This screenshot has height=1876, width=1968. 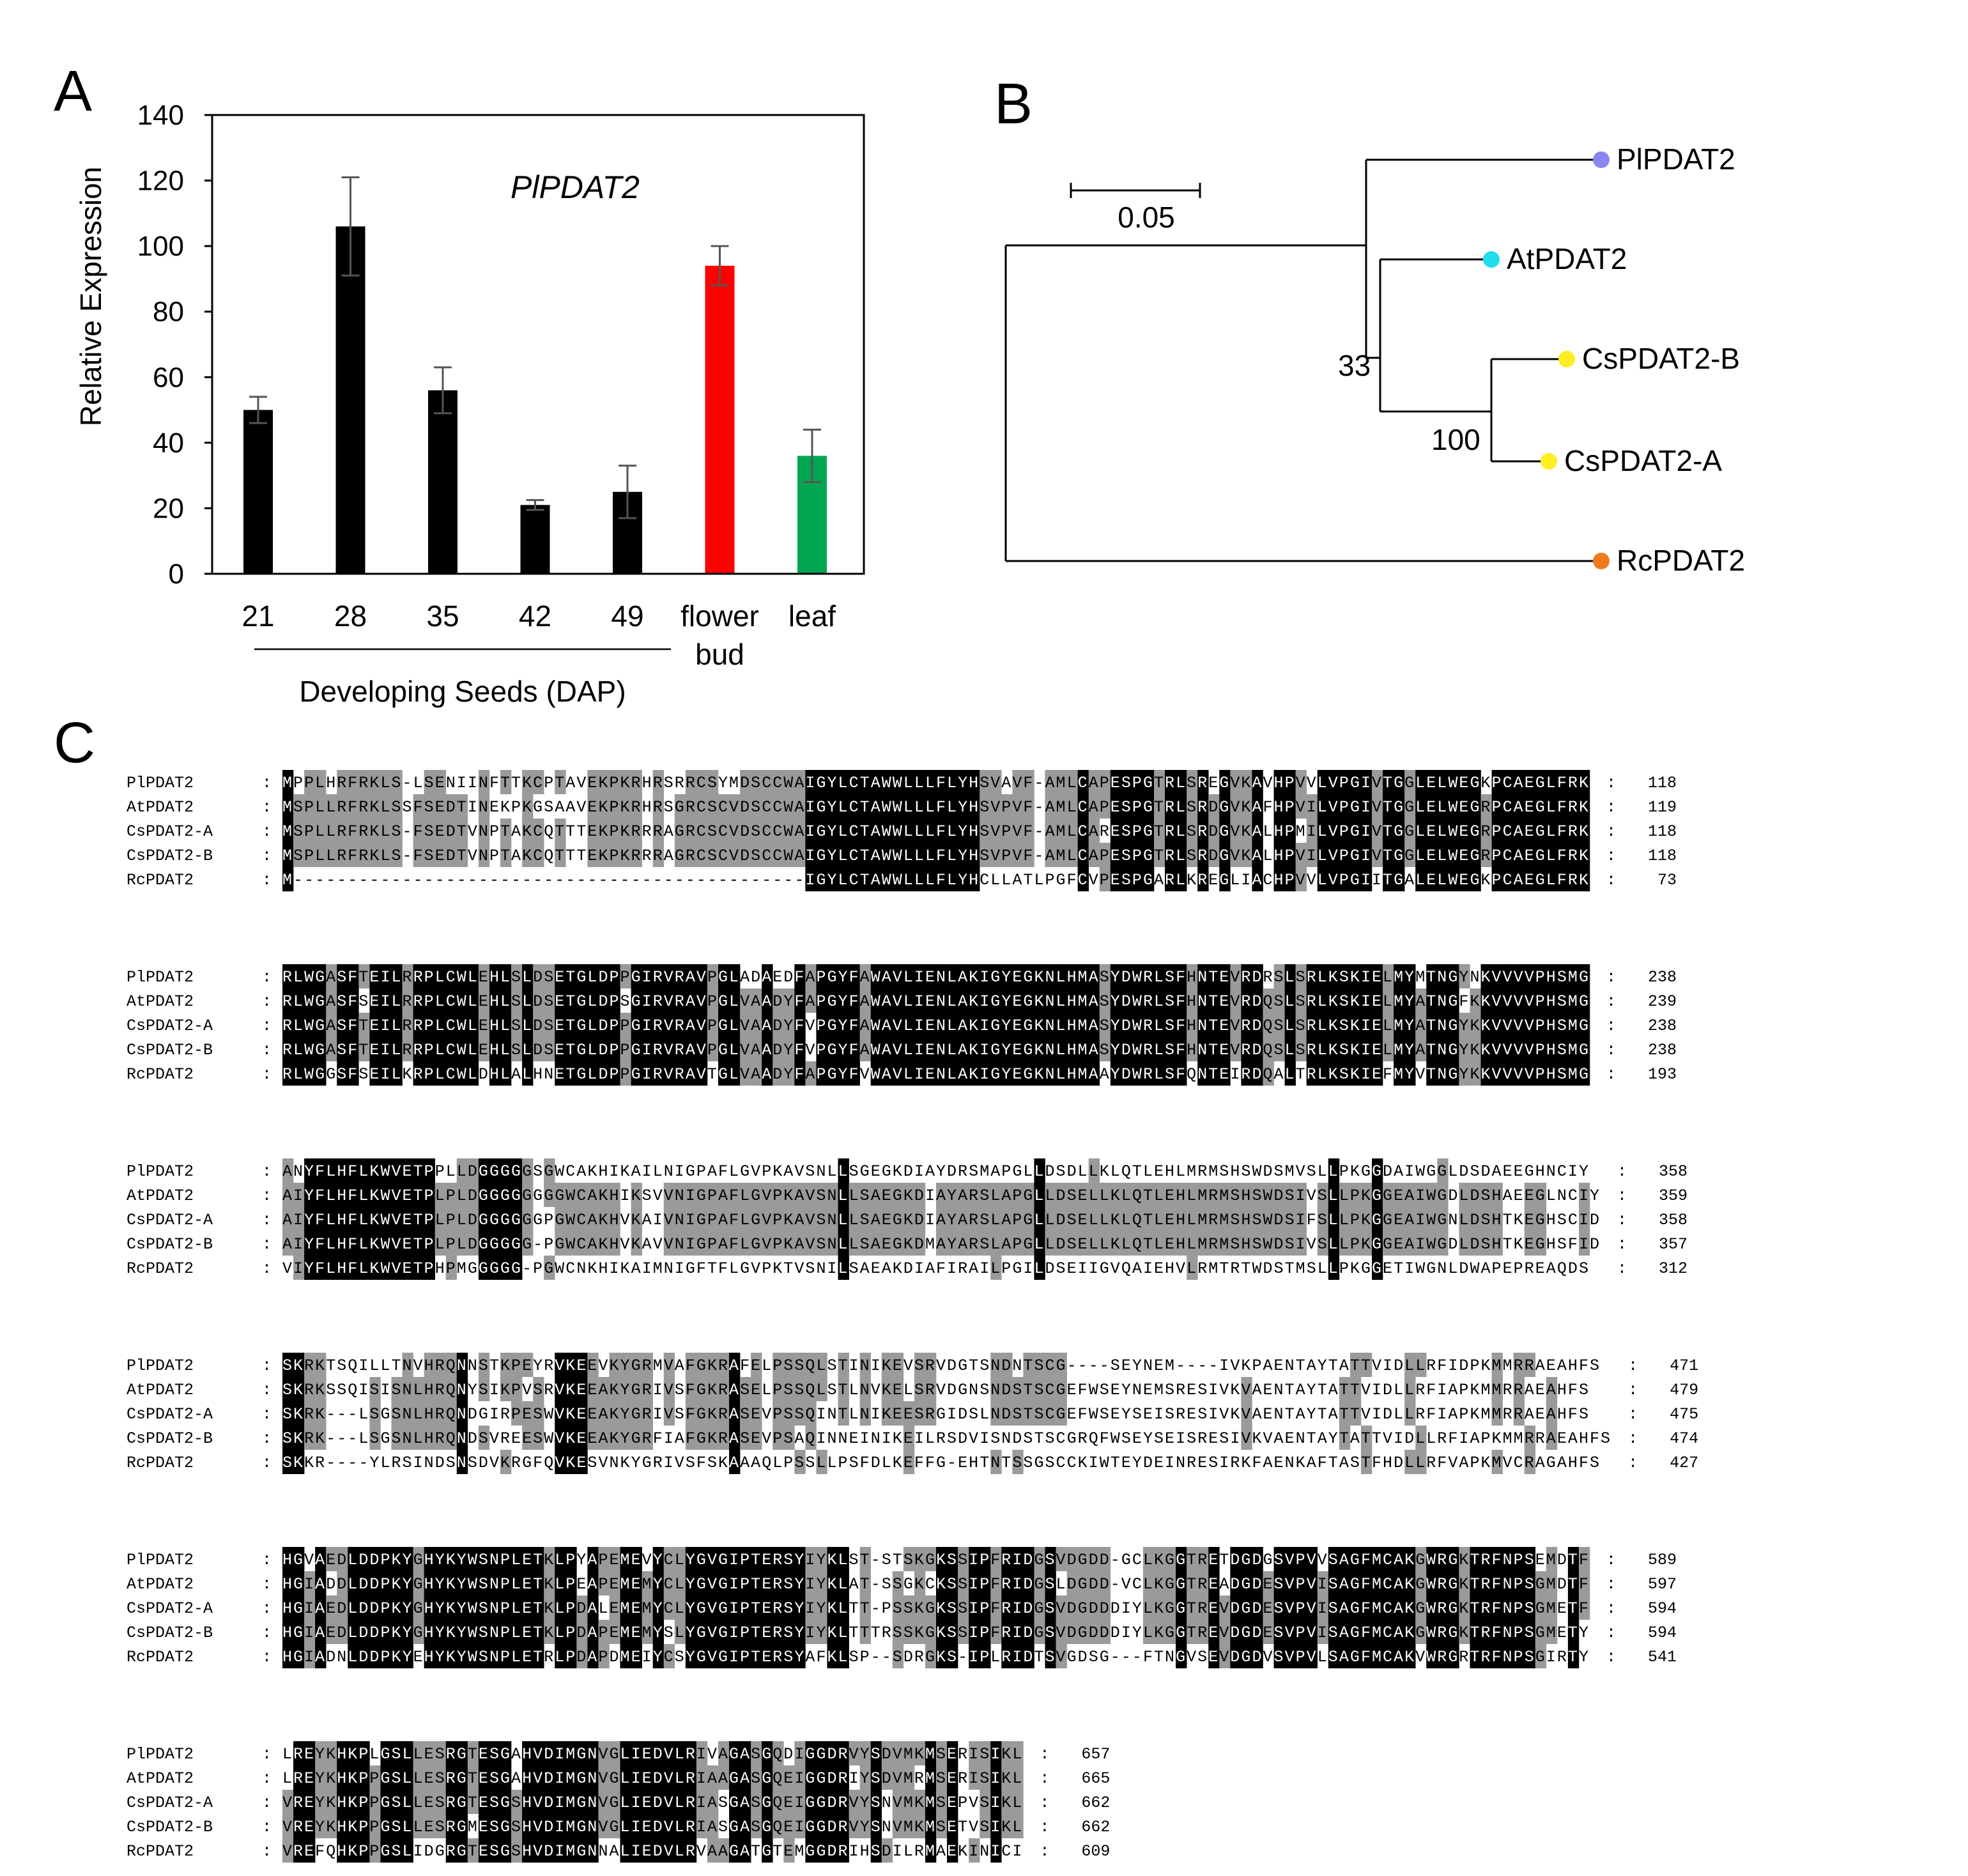 I want to click on x-tick-label: leaf, so click(x=812, y=616).